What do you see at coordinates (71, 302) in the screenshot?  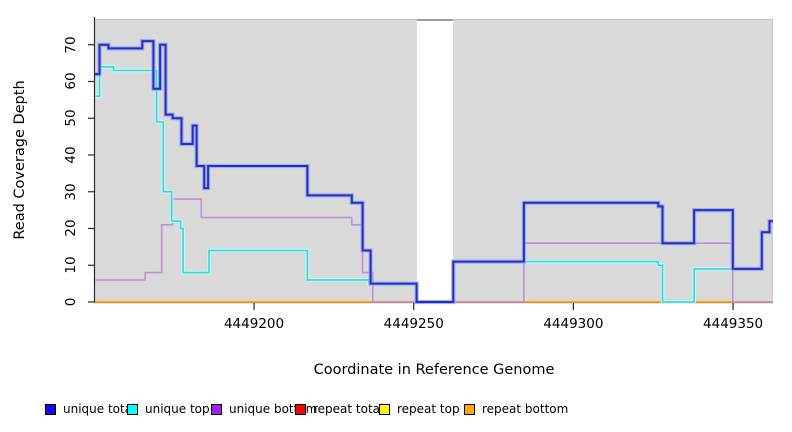 I see `y-tick-label: 0` at bounding box center [71, 302].